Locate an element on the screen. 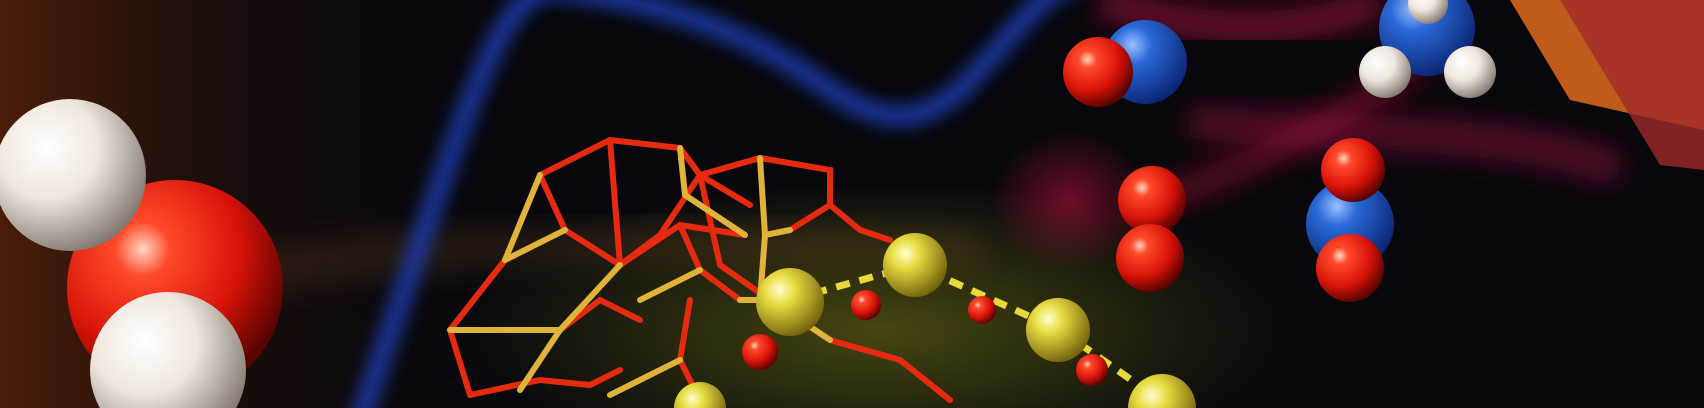  nitrogen-dioxide-molecule is located at coordinates (1350, 220).